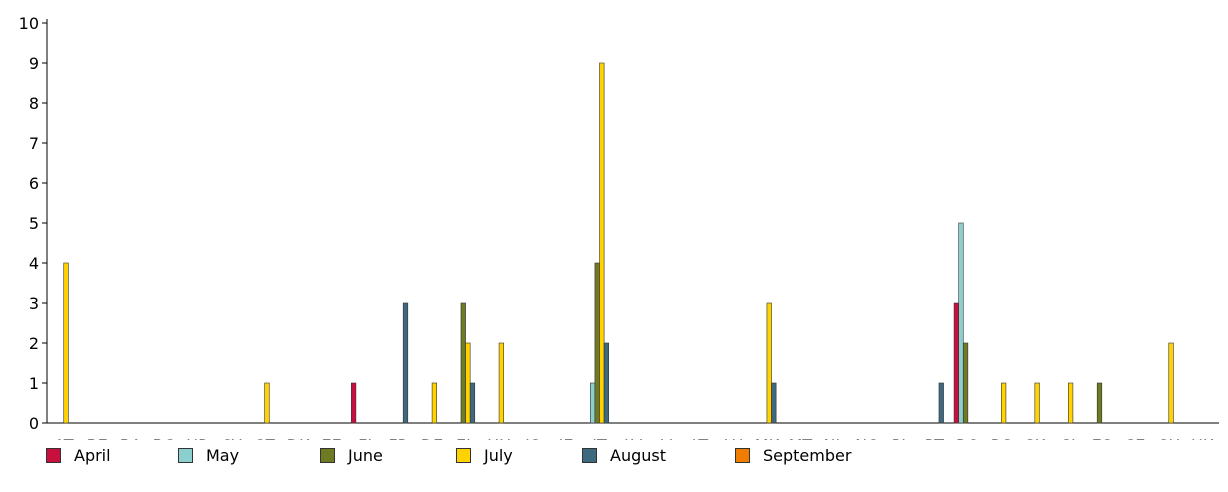 This screenshot has height=492, width=1228. Describe the element at coordinates (34, 183) in the screenshot. I see `y-tick-label: 6` at that location.